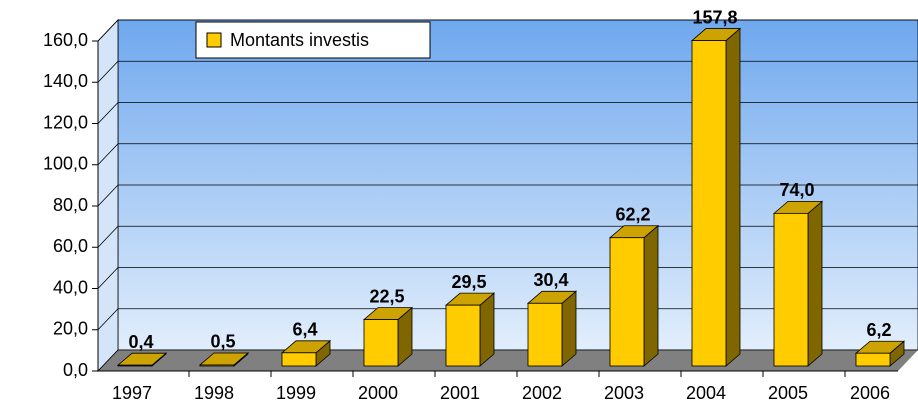  I want to click on legend-box, so click(313, 40).